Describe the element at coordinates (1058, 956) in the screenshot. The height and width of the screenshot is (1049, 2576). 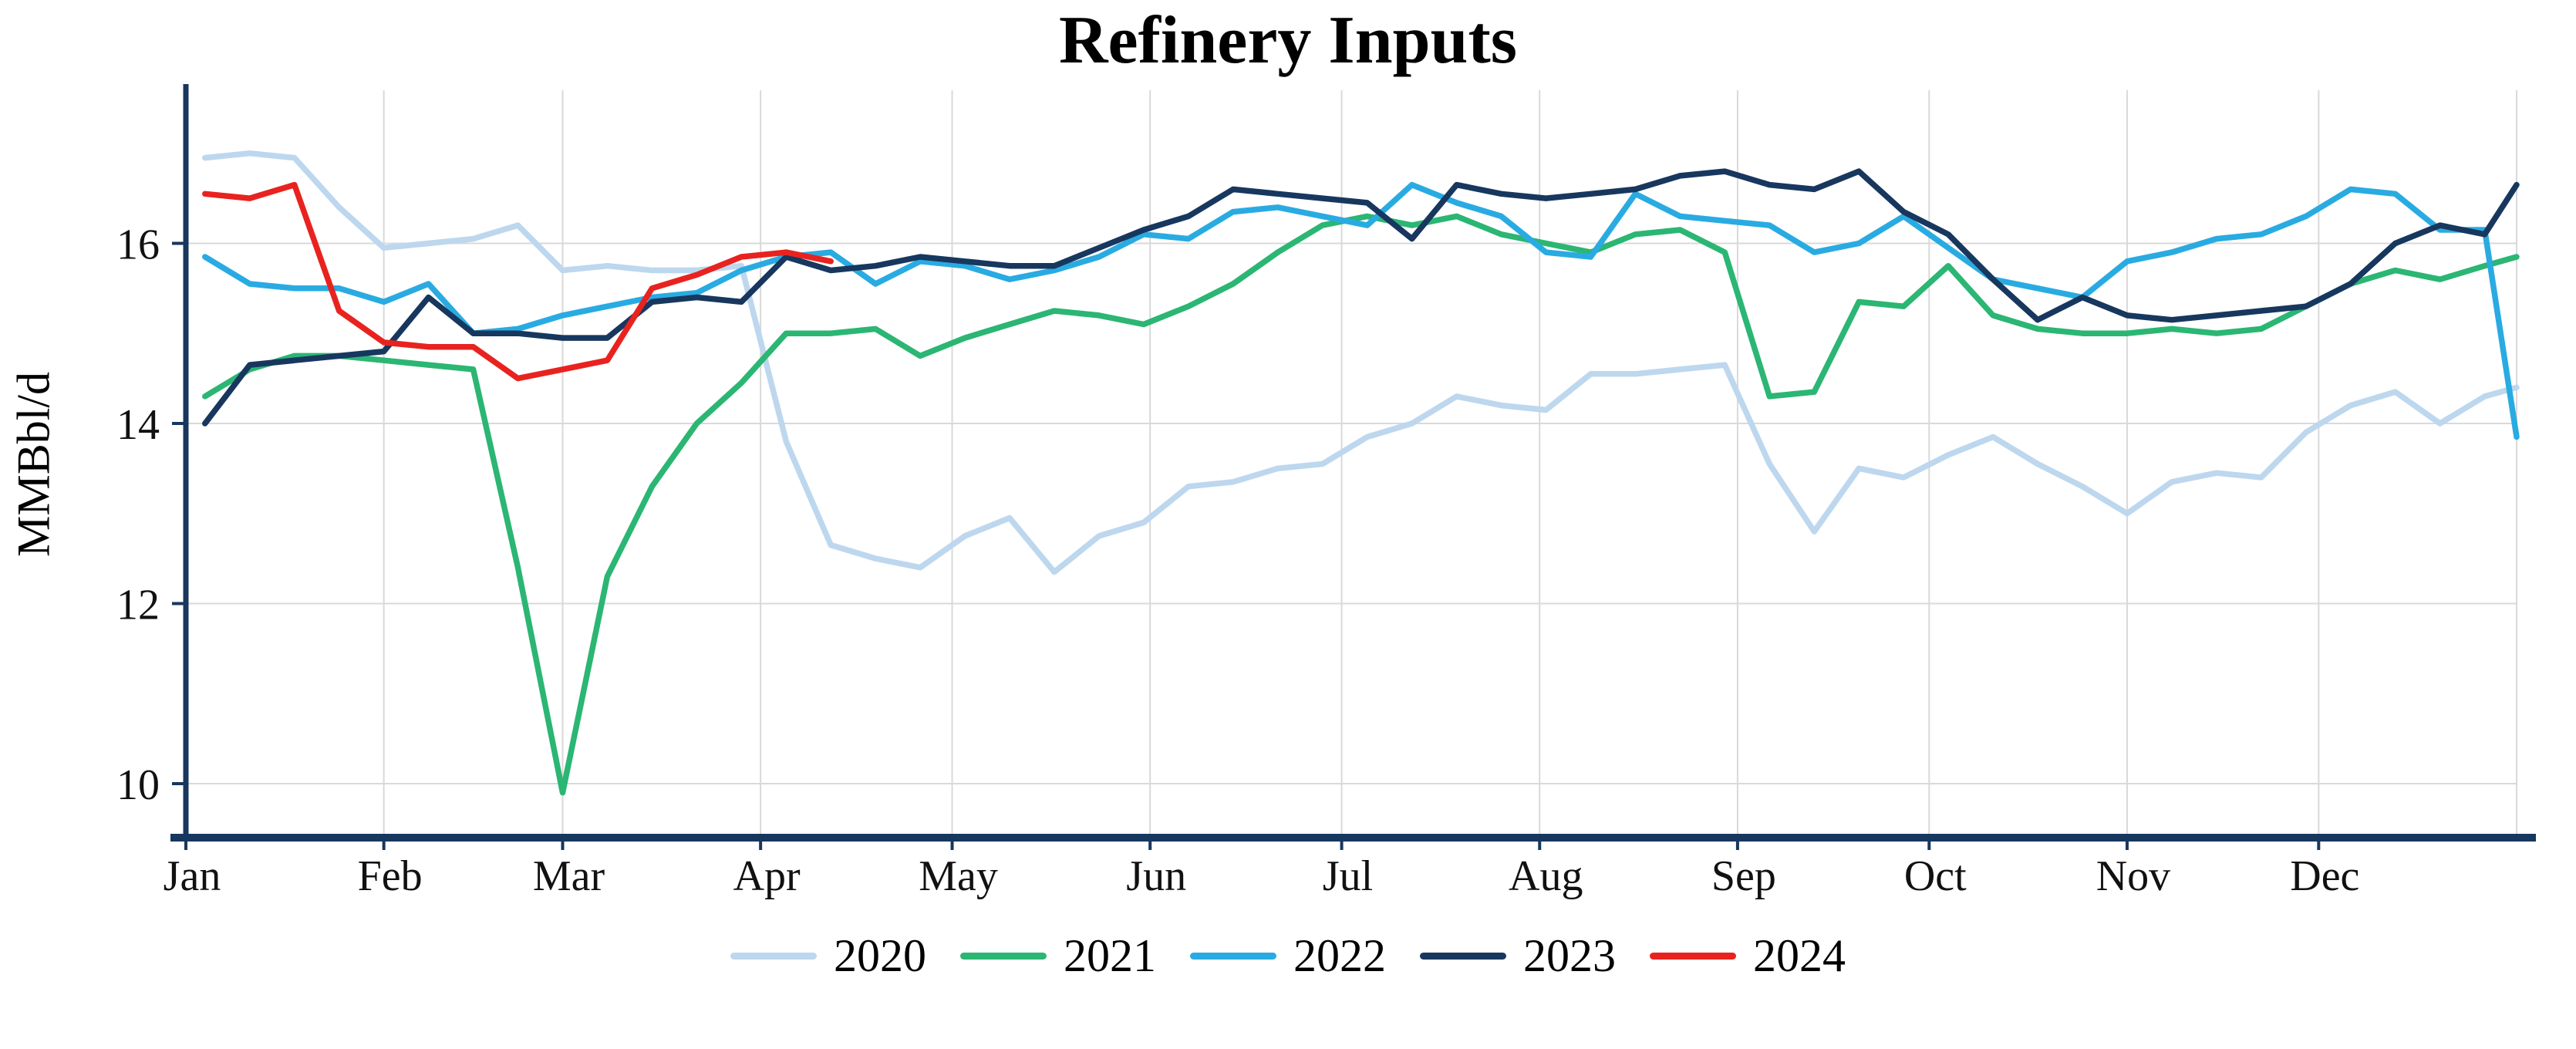
I see `legend-item-2021: 2021` at that location.